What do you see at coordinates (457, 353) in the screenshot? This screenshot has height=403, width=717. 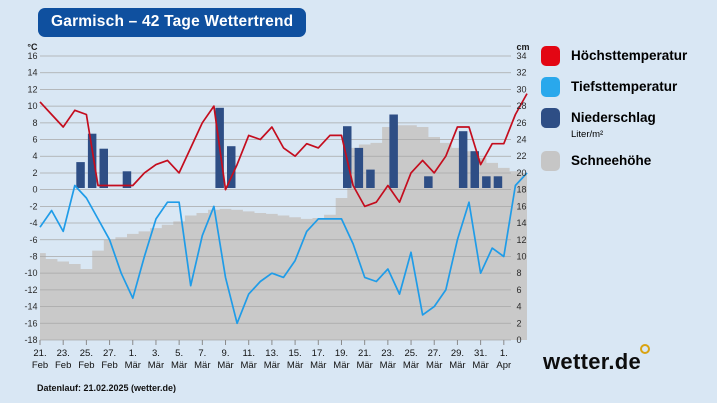 I see `svg-text: 29.` at bounding box center [457, 353].